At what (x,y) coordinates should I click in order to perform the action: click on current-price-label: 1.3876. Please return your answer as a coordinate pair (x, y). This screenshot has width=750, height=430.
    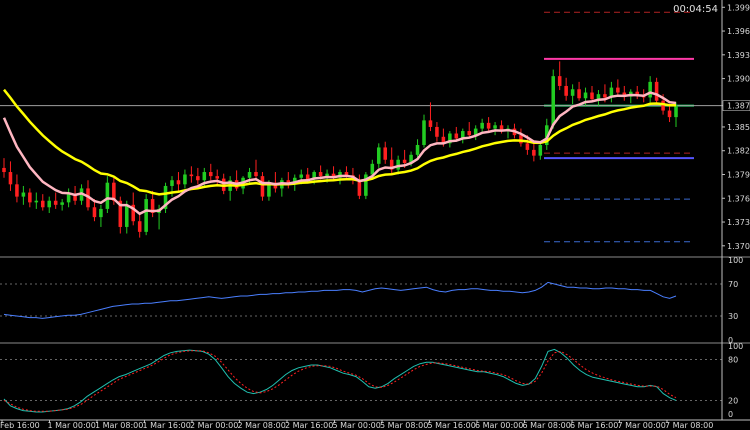
    Looking at the image, I should click on (738, 106).